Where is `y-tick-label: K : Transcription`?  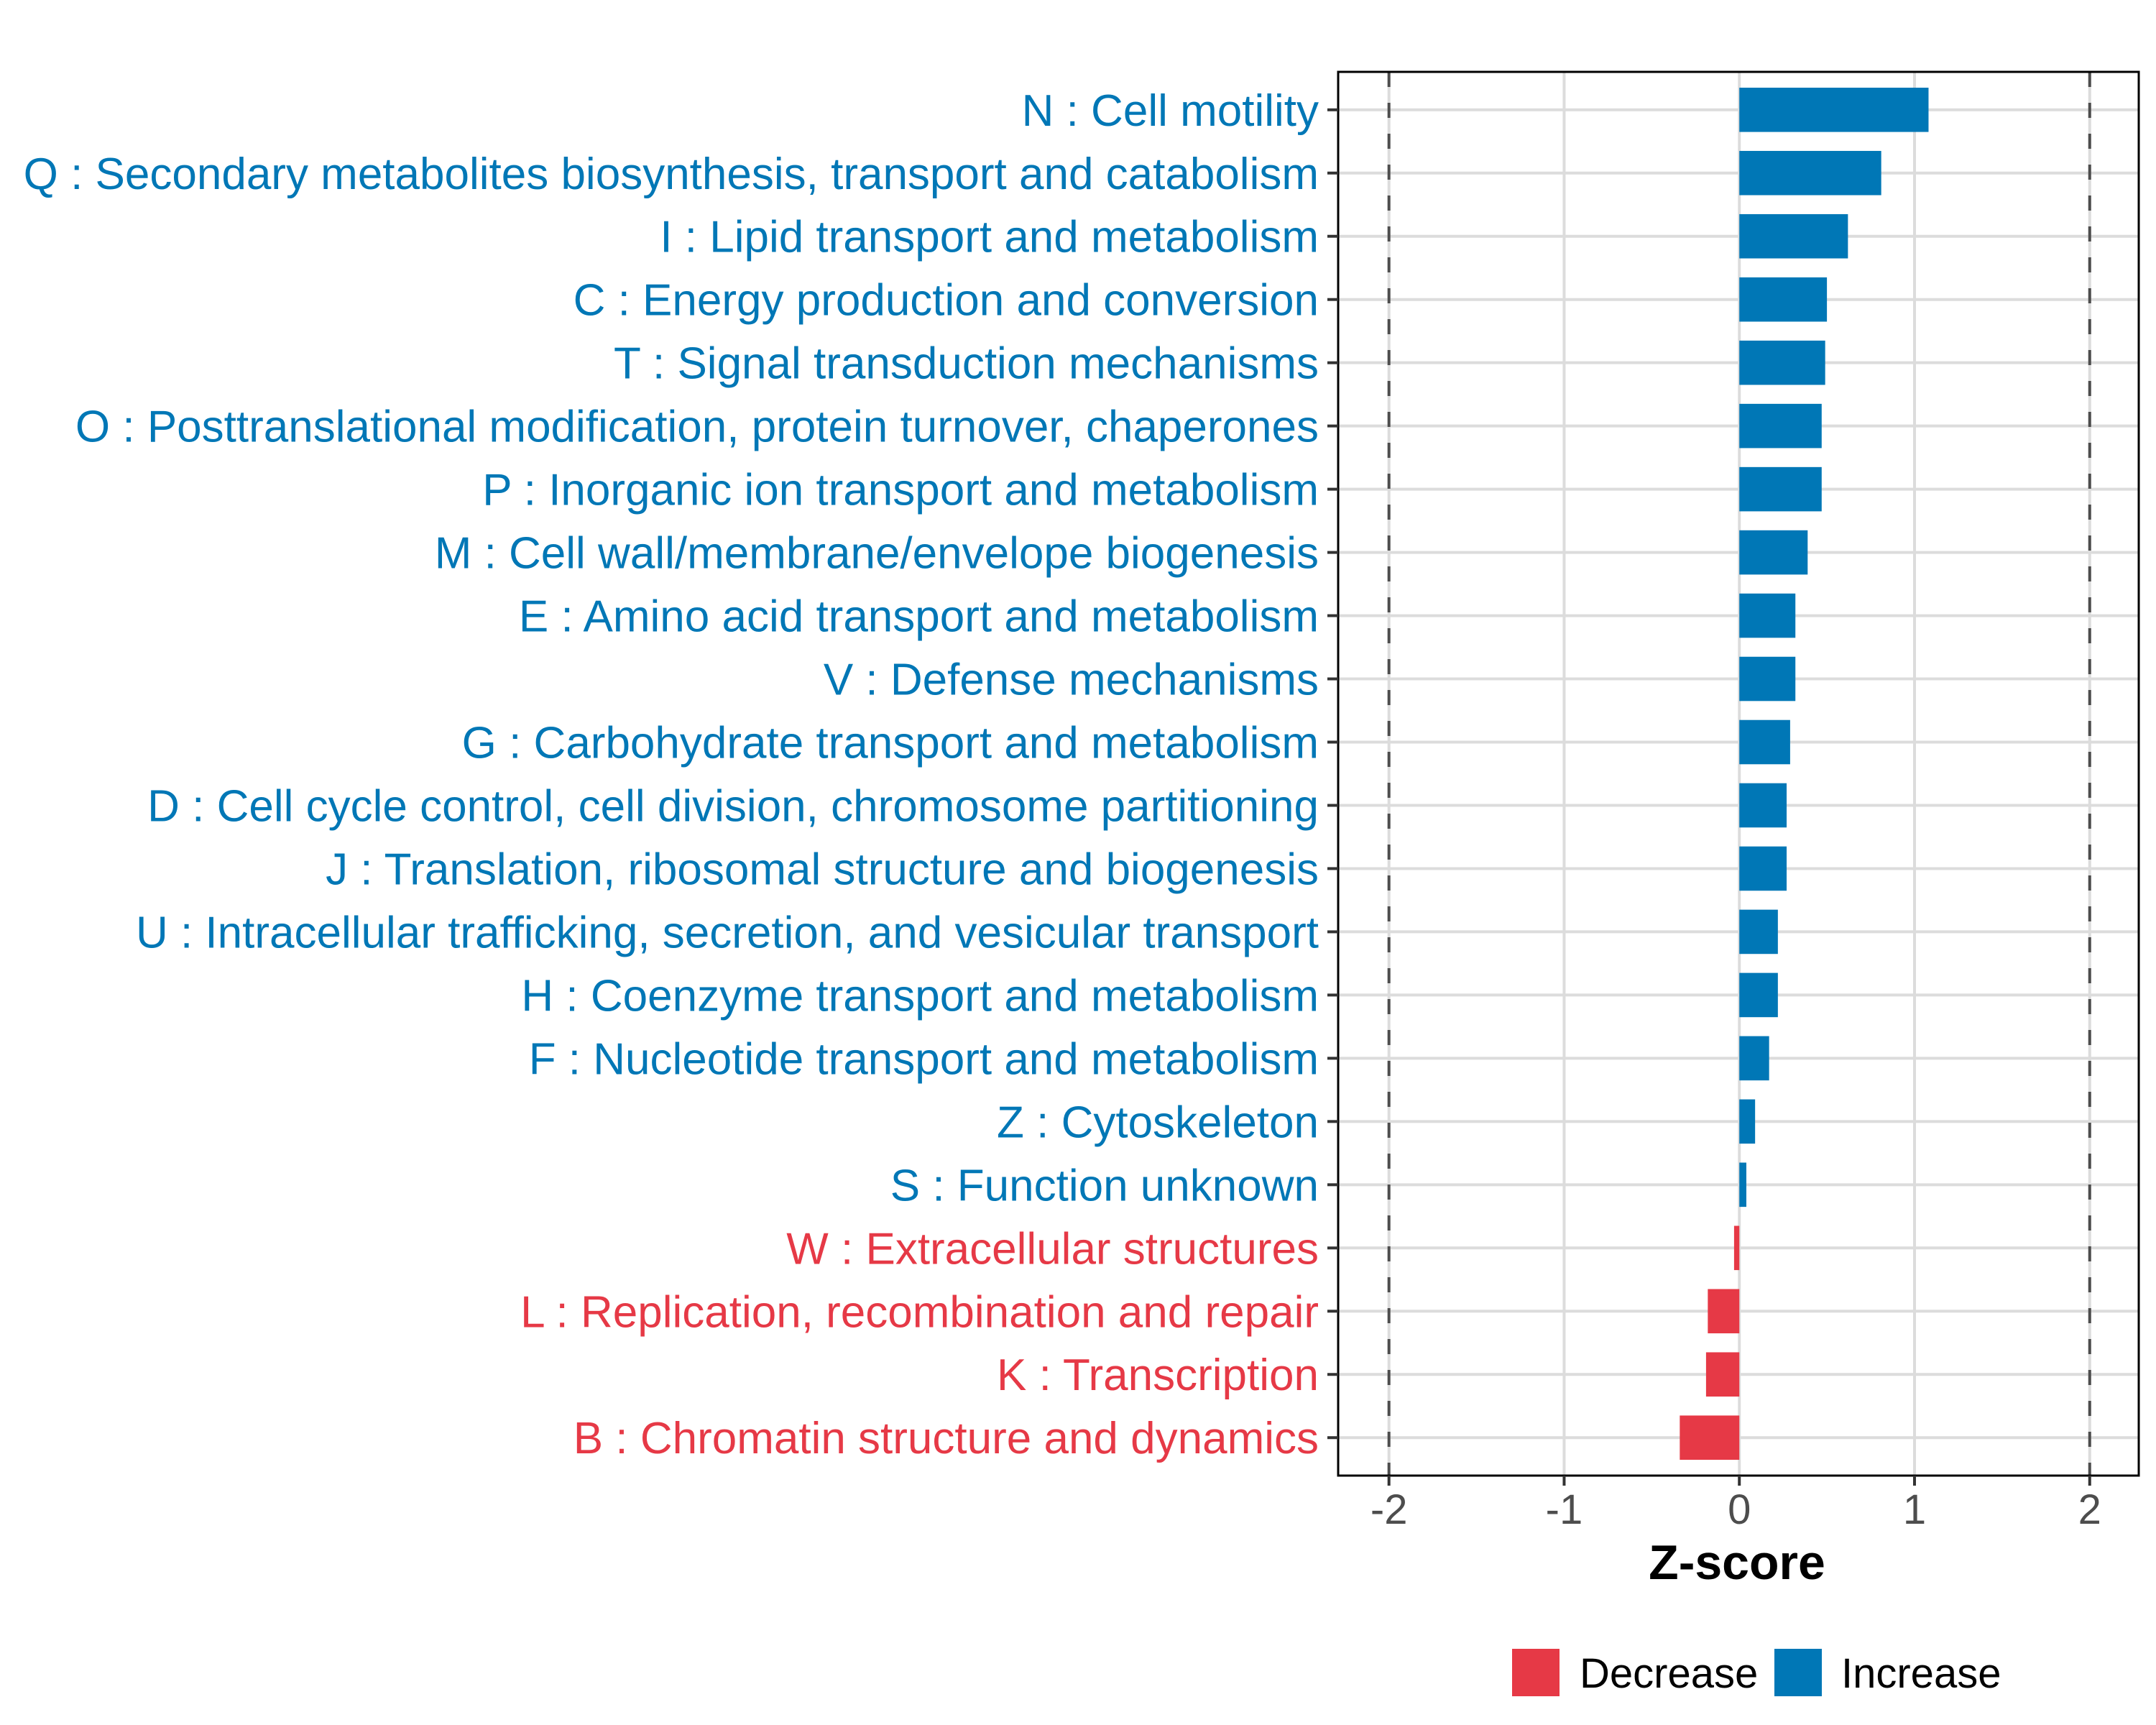
y-tick-label: K : Transcription is located at coordinates (1158, 1375).